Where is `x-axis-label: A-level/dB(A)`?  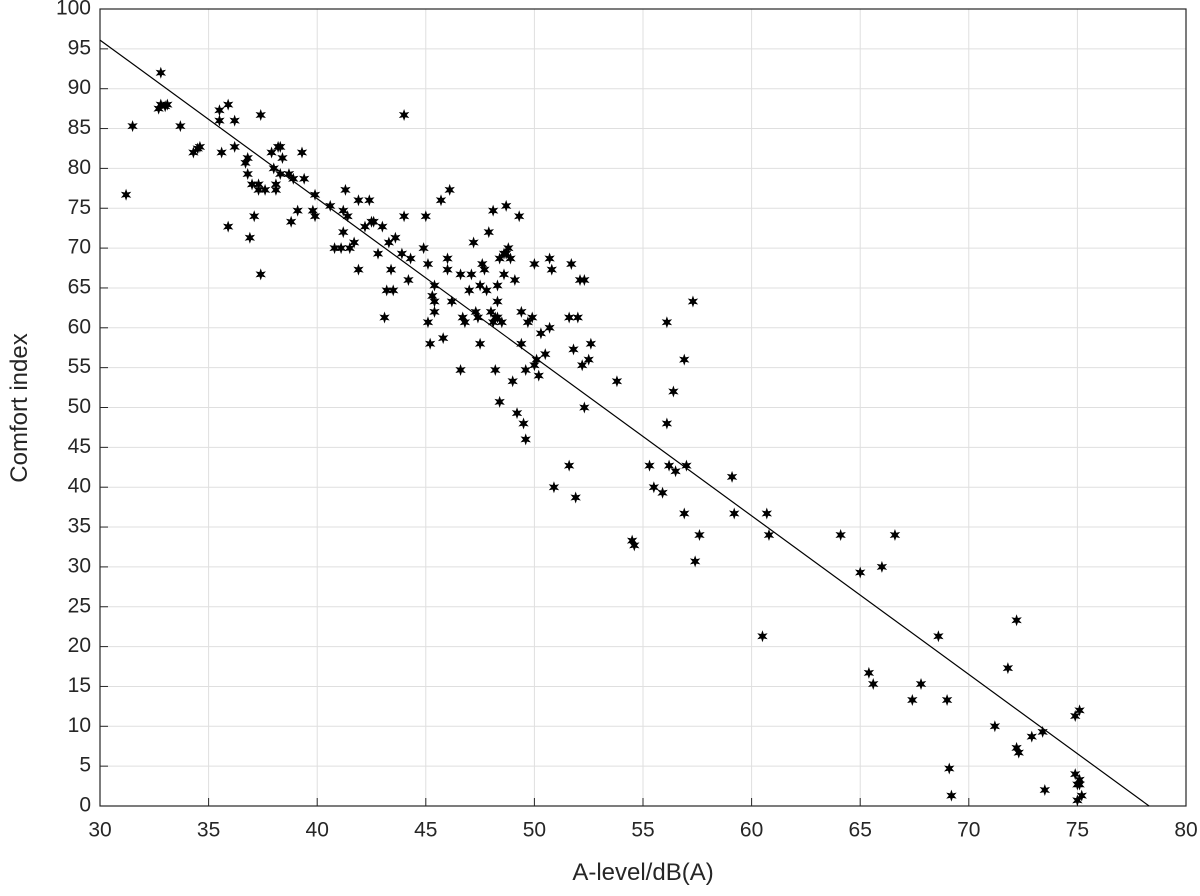 x-axis-label: A-level/dB(A) is located at coordinates (642, 872).